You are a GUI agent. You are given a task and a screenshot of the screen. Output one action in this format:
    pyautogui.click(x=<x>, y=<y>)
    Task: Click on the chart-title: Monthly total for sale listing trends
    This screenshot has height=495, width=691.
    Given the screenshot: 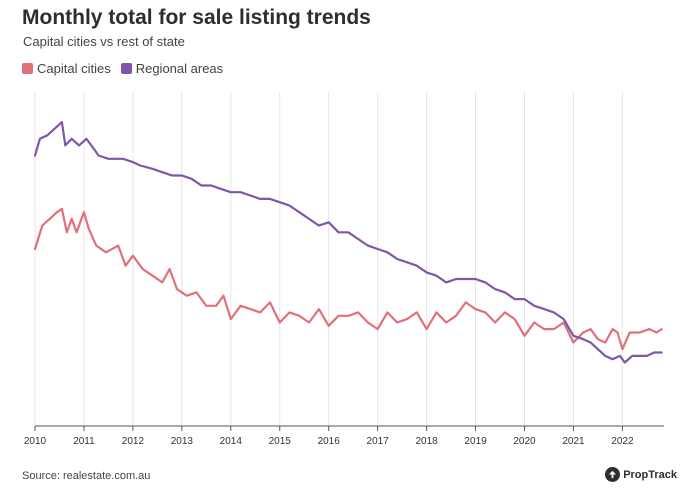 What is the action you would take?
    pyautogui.click(x=196, y=17)
    